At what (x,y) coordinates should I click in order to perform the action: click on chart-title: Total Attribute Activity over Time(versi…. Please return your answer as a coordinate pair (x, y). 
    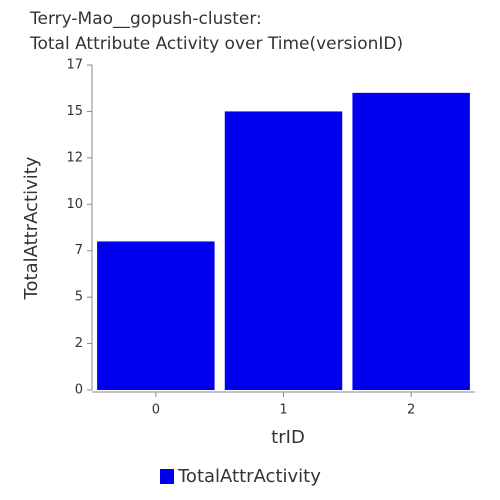
    Looking at the image, I should click on (216, 44).